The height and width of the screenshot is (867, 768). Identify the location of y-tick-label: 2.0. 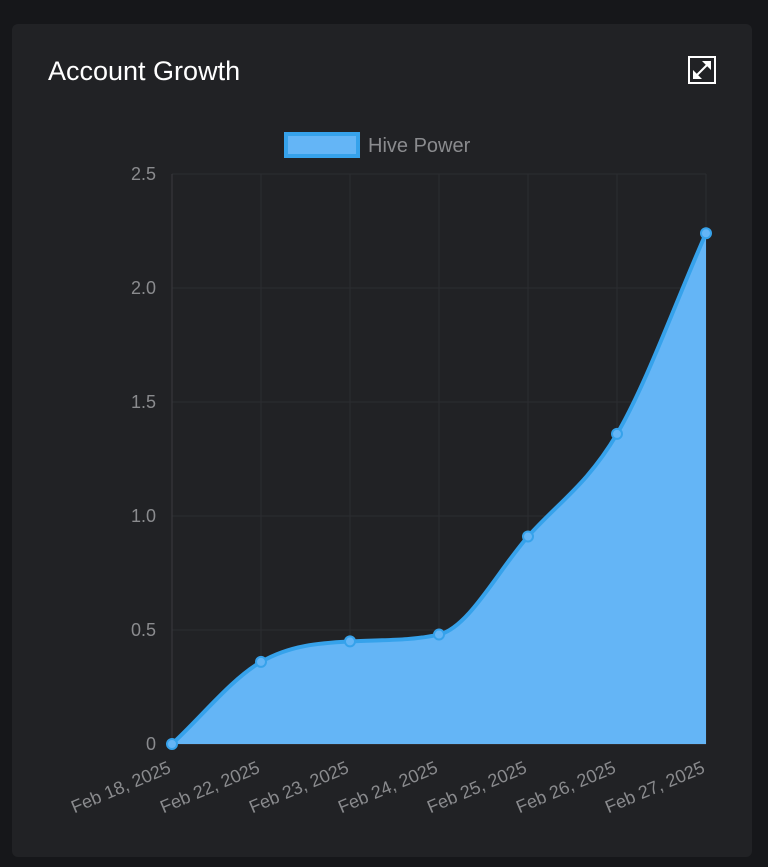
(143, 288).